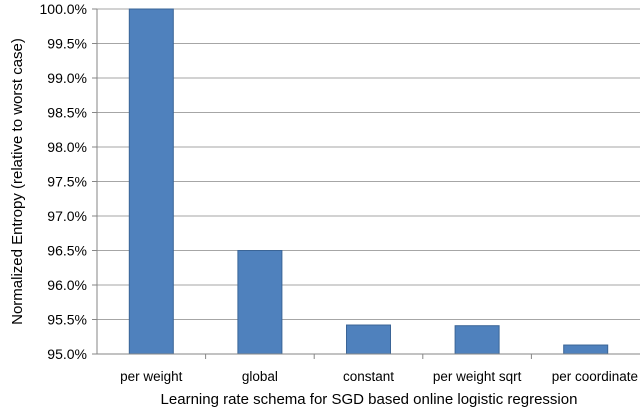 The image size is (640, 410). Describe the element at coordinates (67, 44) in the screenshot. I see `y-tick-label: 99.5%` at that location.